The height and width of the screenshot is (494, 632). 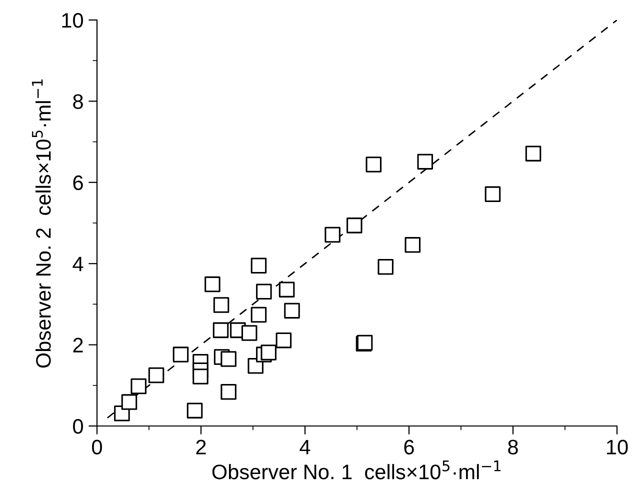 What do you see at coordinates (78, 182) in the screenshot?
I see `y-tick-label: 6` at bounding box center [78, 182].